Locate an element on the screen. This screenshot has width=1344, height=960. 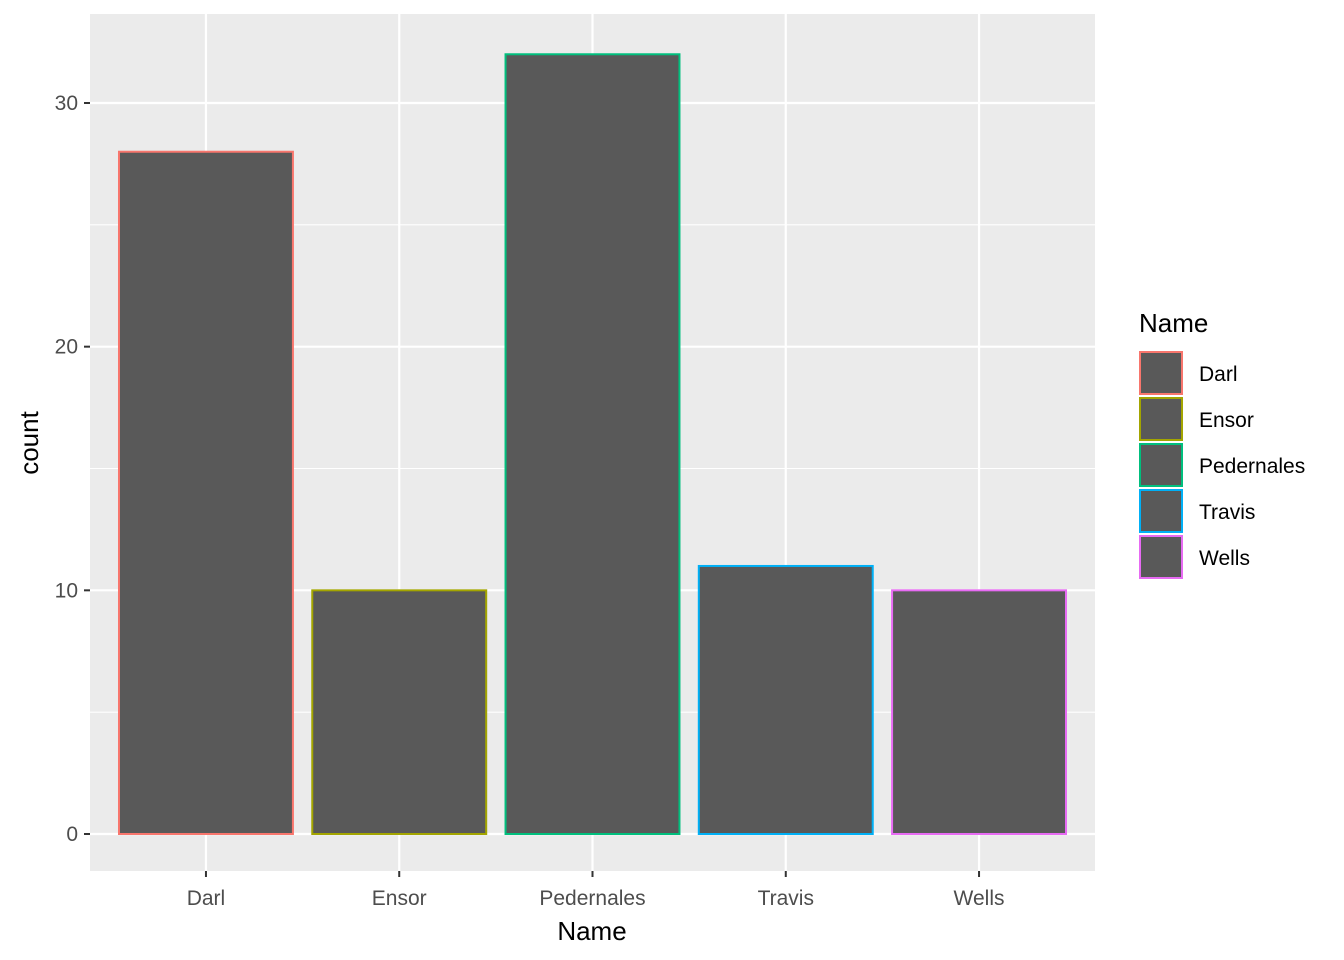
y-tick-label: 0 is located at coordinates (72, 834).